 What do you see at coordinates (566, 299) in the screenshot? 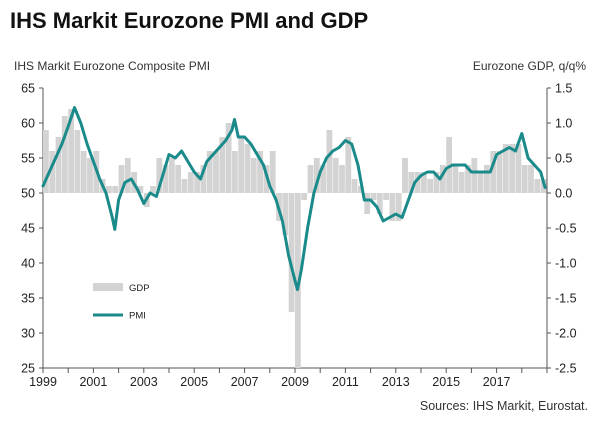
I see `right-tick-label: -1.5` at bounding box center [566, 299].